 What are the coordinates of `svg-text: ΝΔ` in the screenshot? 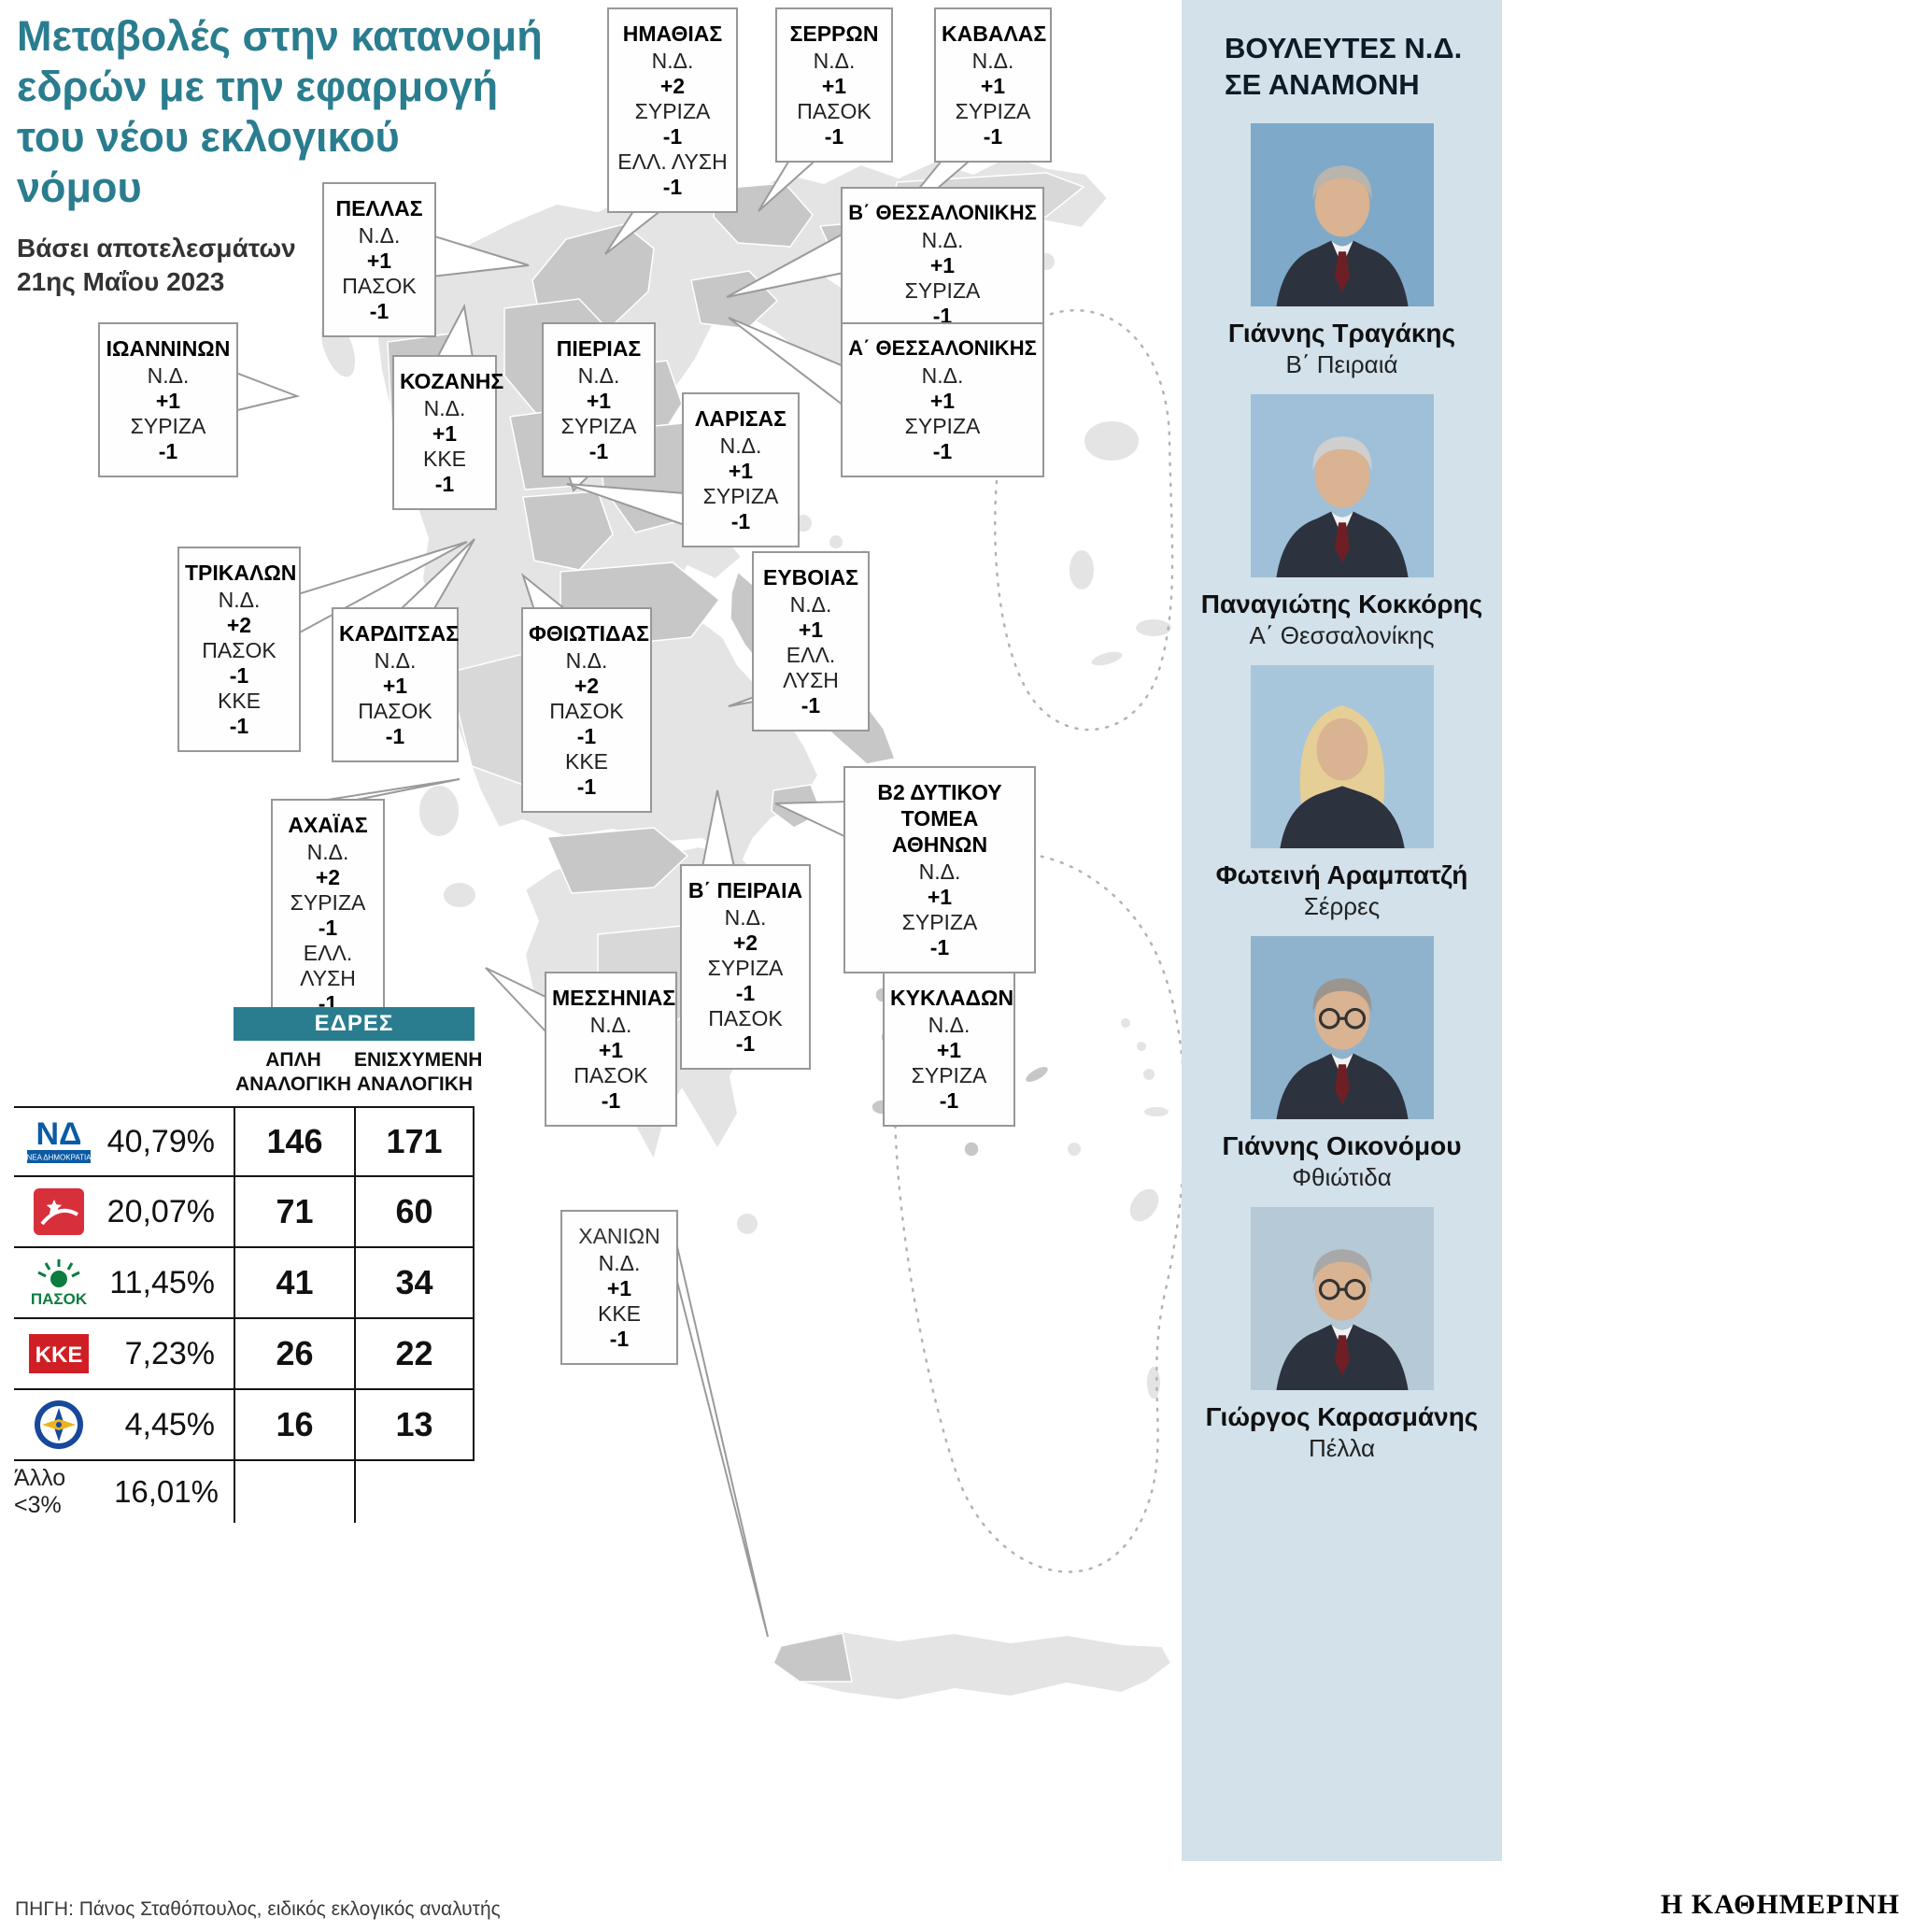 It's located at (58, 1134).